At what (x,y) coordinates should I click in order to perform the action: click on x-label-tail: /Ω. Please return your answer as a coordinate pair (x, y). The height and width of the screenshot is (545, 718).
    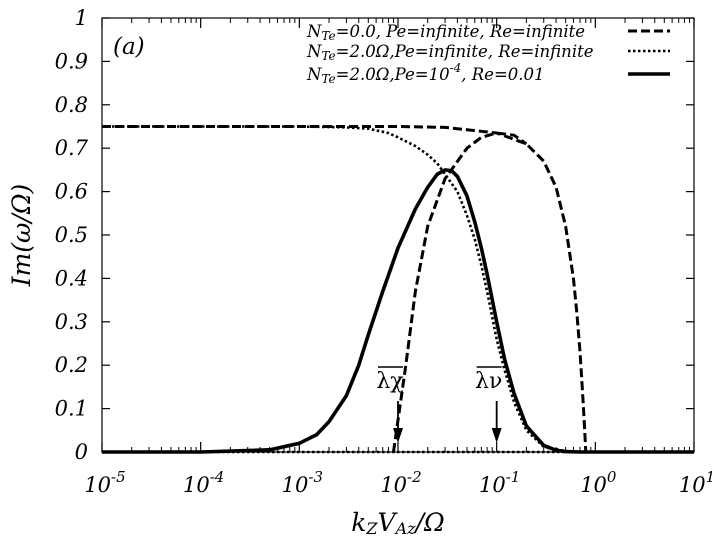
    Looking at the image, I should click on (429, 522).